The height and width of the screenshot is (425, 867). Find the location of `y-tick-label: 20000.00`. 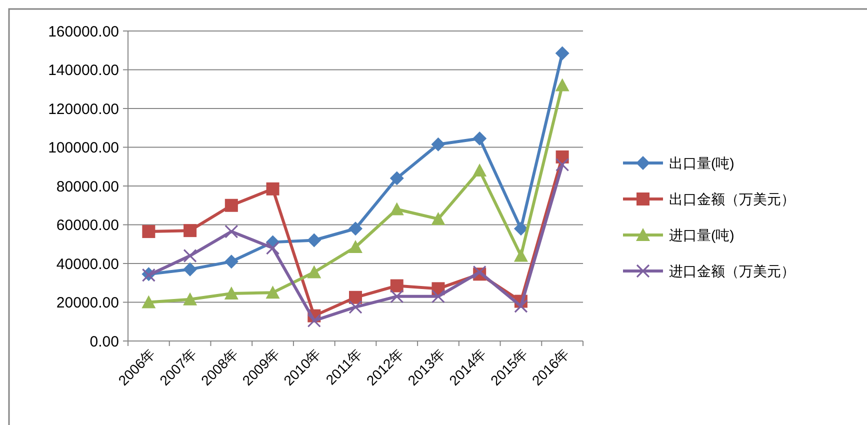

y-tick-label: 20000.00 is located at coordinates (87, 303).